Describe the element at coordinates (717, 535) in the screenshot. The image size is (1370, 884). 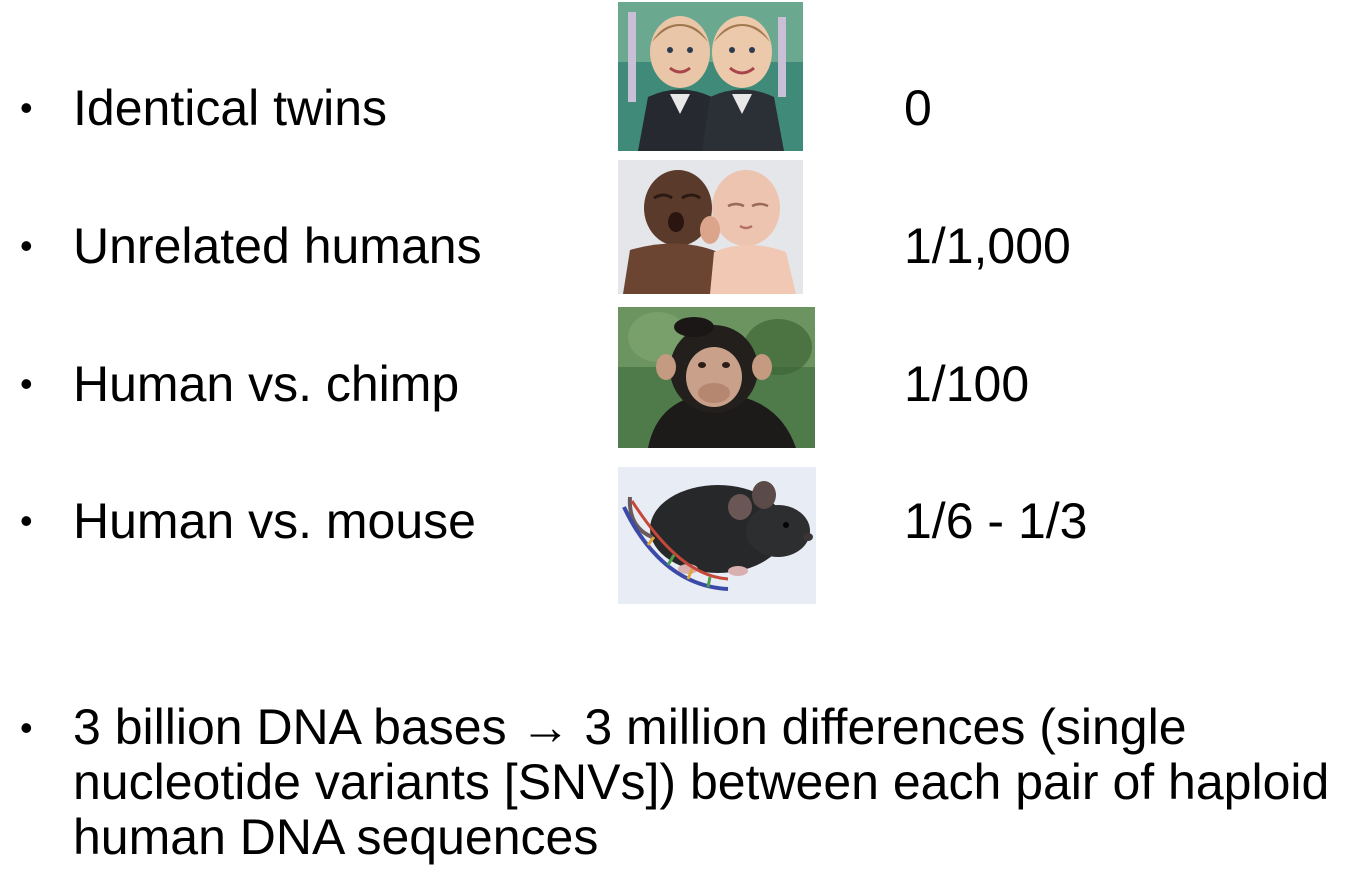
I see `mouse-dna-photo-icon` at that location.